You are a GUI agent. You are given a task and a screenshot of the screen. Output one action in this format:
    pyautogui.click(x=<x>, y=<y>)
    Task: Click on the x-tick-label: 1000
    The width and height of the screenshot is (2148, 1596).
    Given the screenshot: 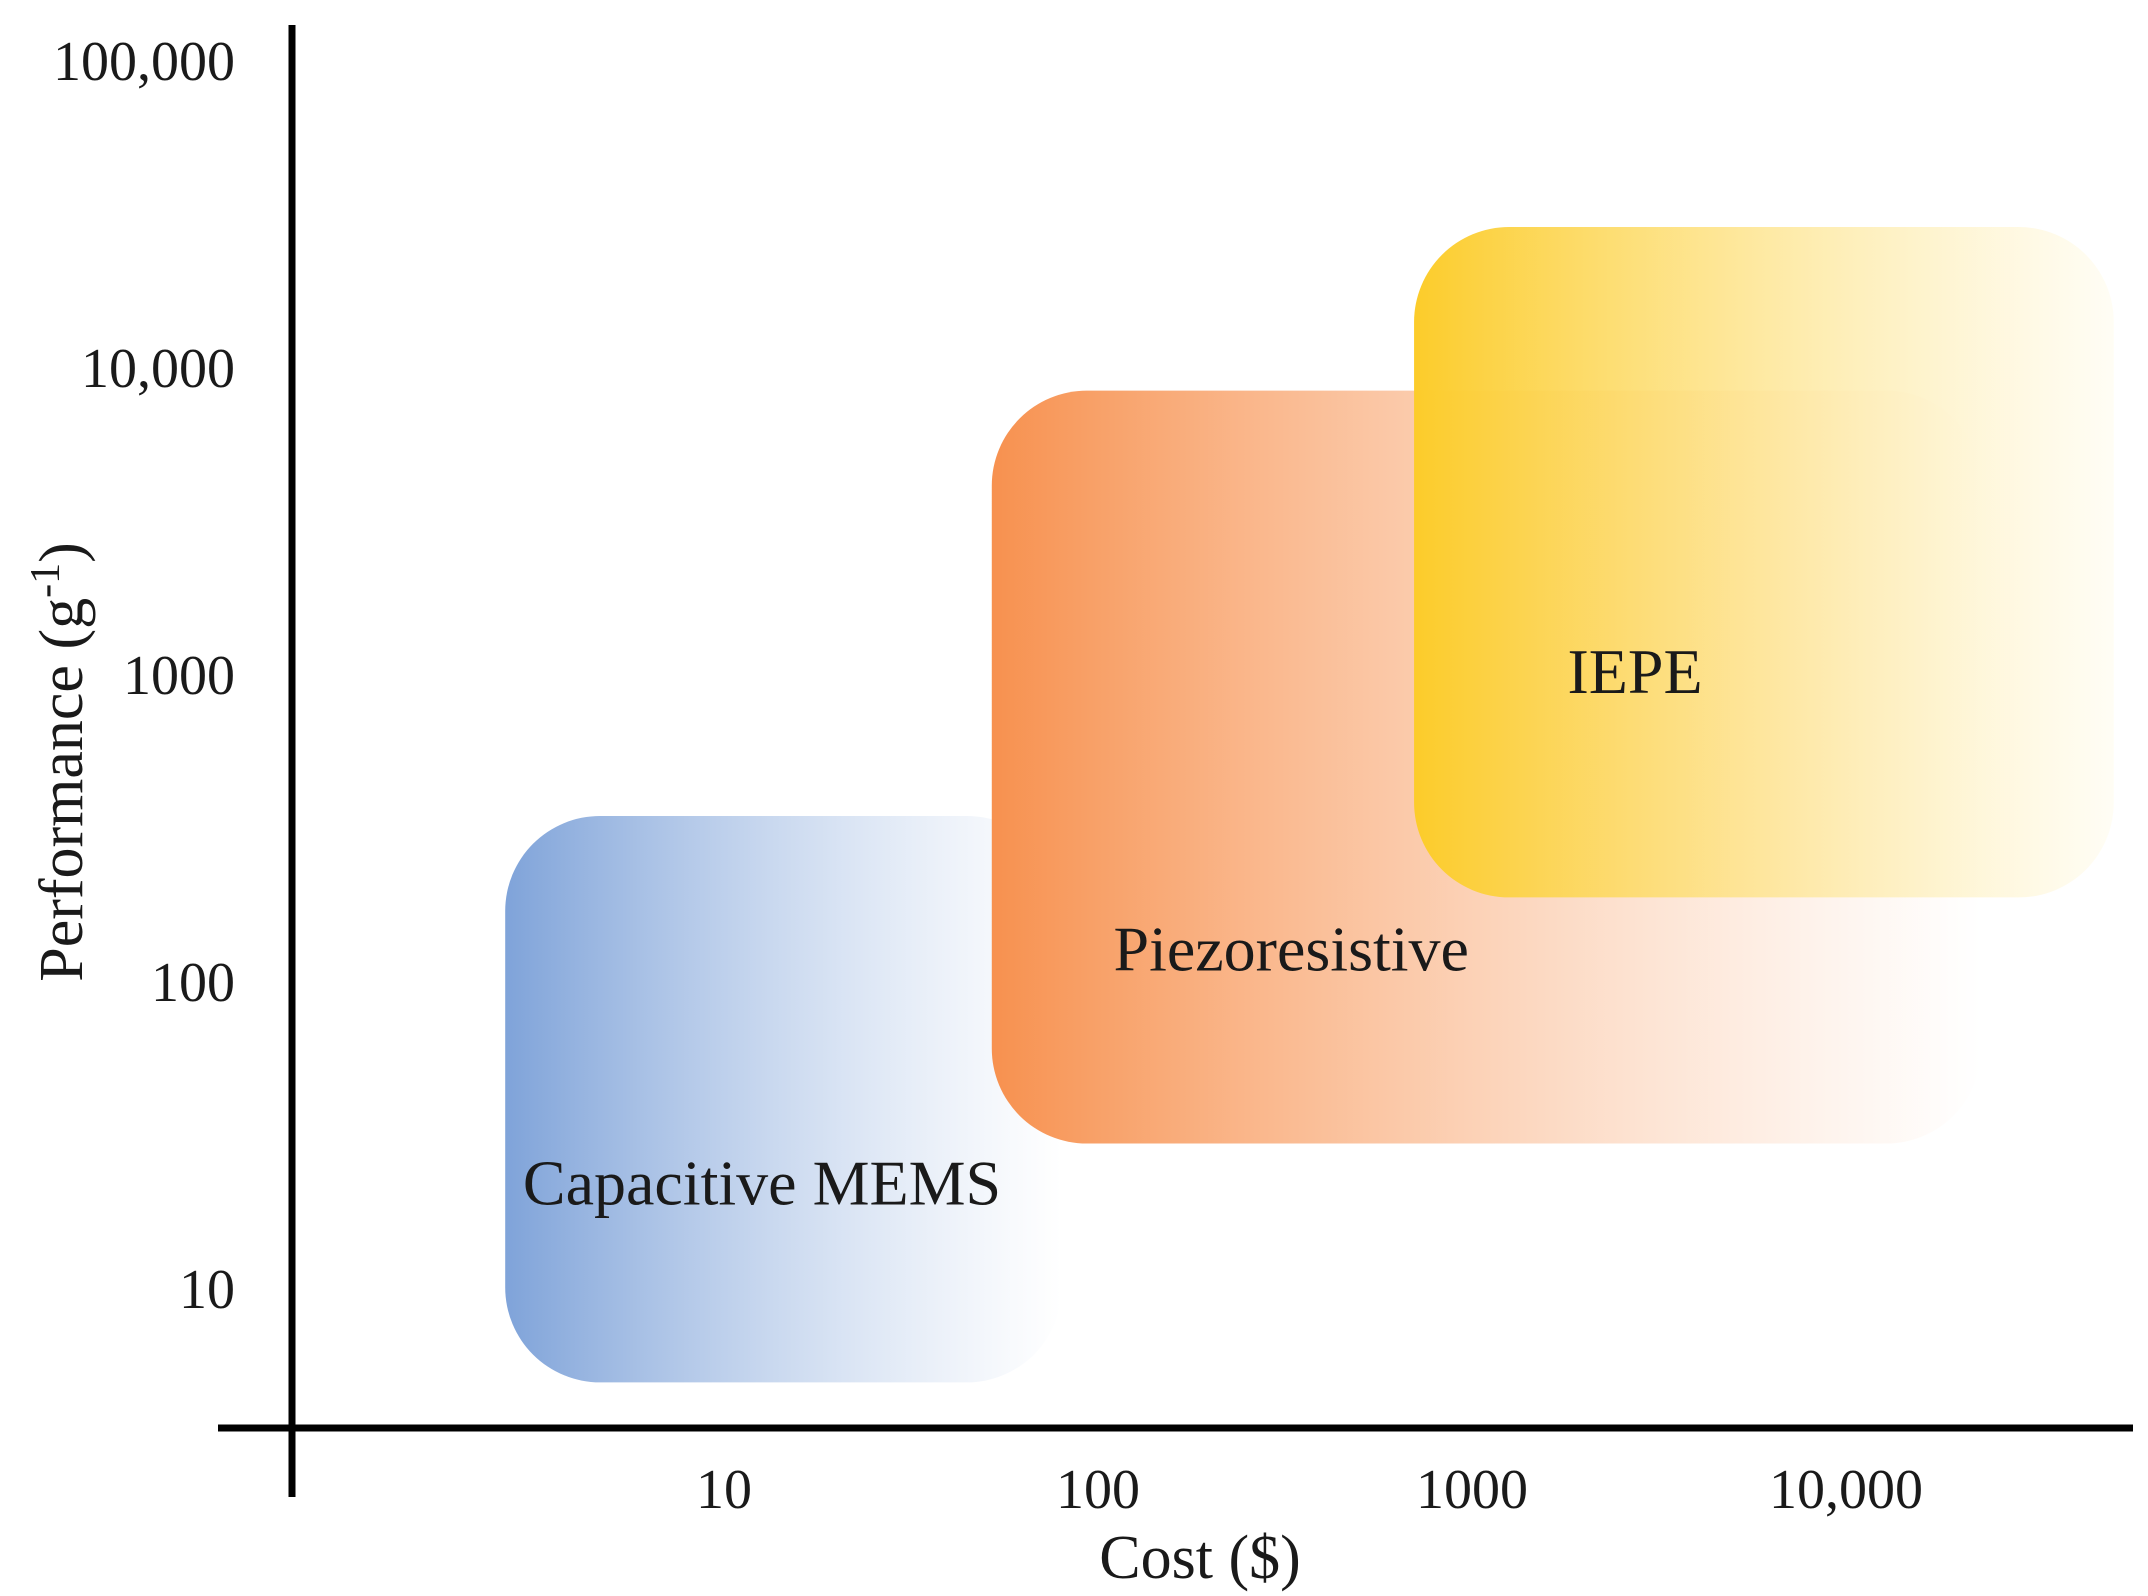 What is the action you would take?
    pyautogui.click(x=1472, y=1490)
    